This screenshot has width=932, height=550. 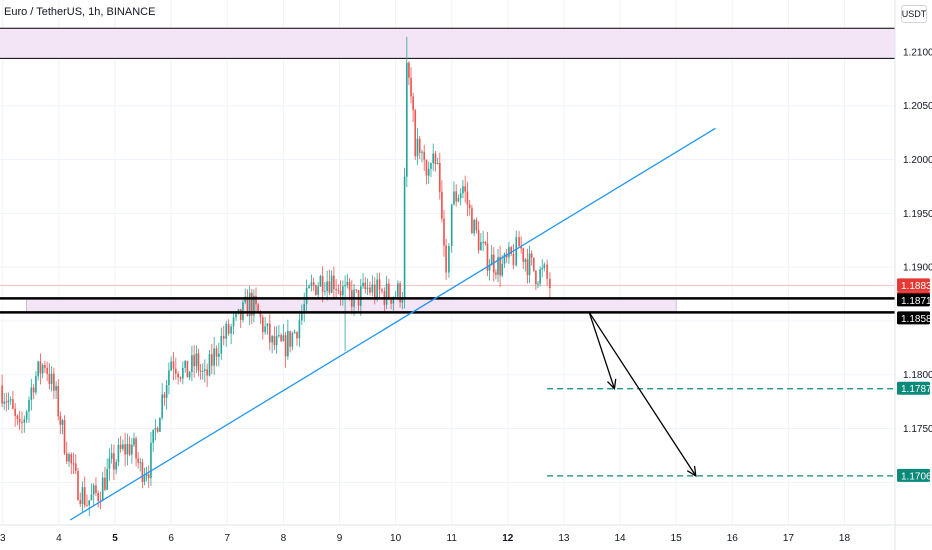 What do you see at coordinates (916, 319) in the screenshot?
I see `price-tag-label: 1.1858` at bounding box center [916, 319].